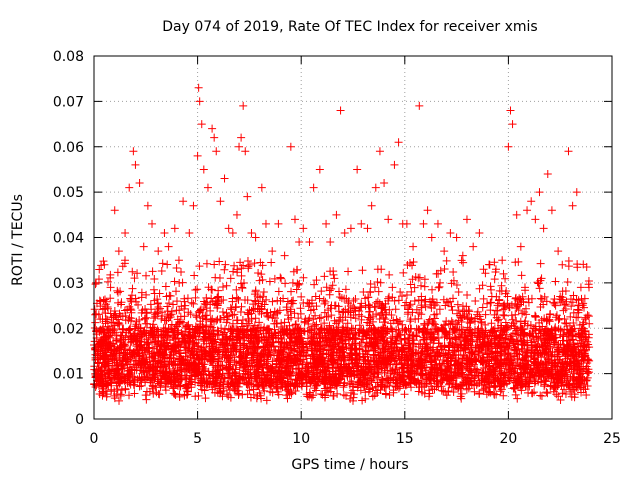 This screenshot has width=640, height=480. I want to click on x-tick-label: 15, so click(405, 439).